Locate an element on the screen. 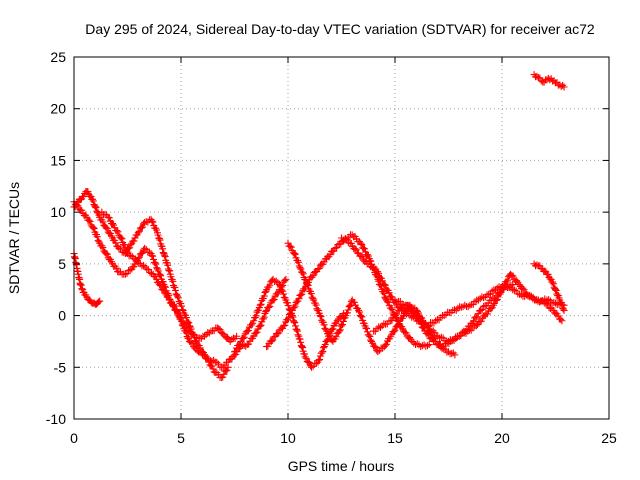 The width and height of the screenshot is (640, 480). x-tick-label: 0 is located at coordinates (74, 438).